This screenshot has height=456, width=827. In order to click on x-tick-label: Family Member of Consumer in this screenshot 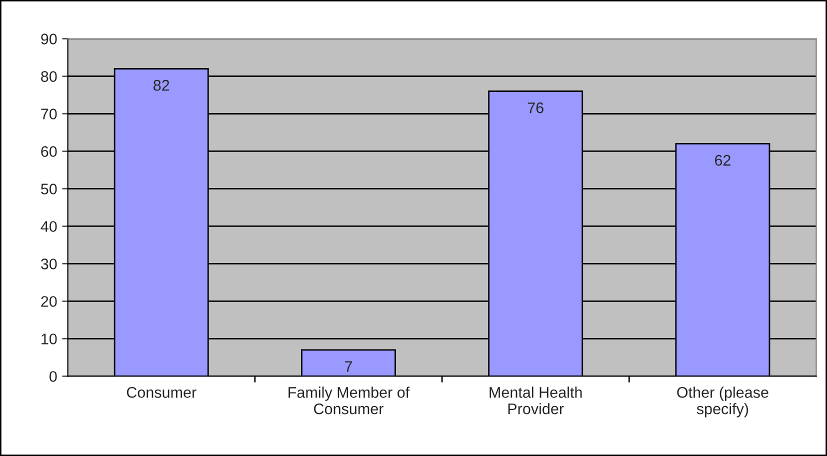, I will do `click(349, 400)`.